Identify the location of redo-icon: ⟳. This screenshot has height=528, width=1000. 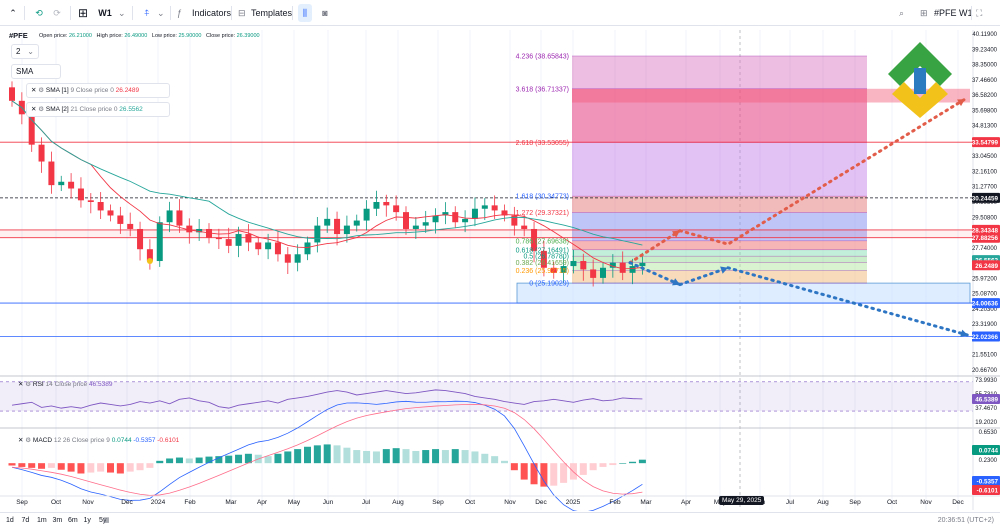
(57, 13).